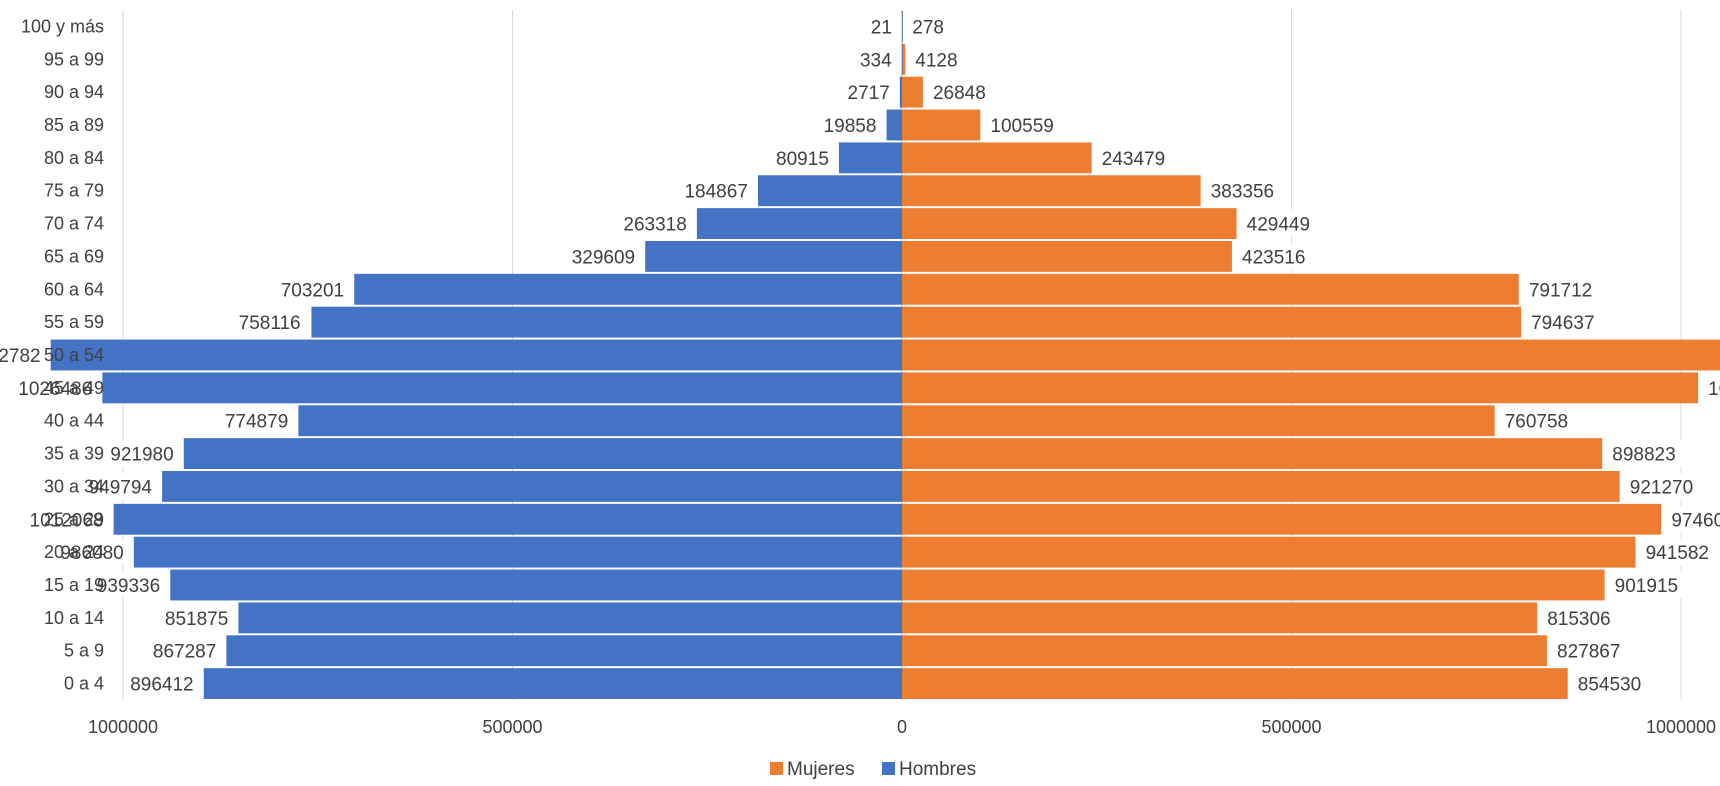  I want to click on legend-label-hombres: Hombres, so click(937, 769).